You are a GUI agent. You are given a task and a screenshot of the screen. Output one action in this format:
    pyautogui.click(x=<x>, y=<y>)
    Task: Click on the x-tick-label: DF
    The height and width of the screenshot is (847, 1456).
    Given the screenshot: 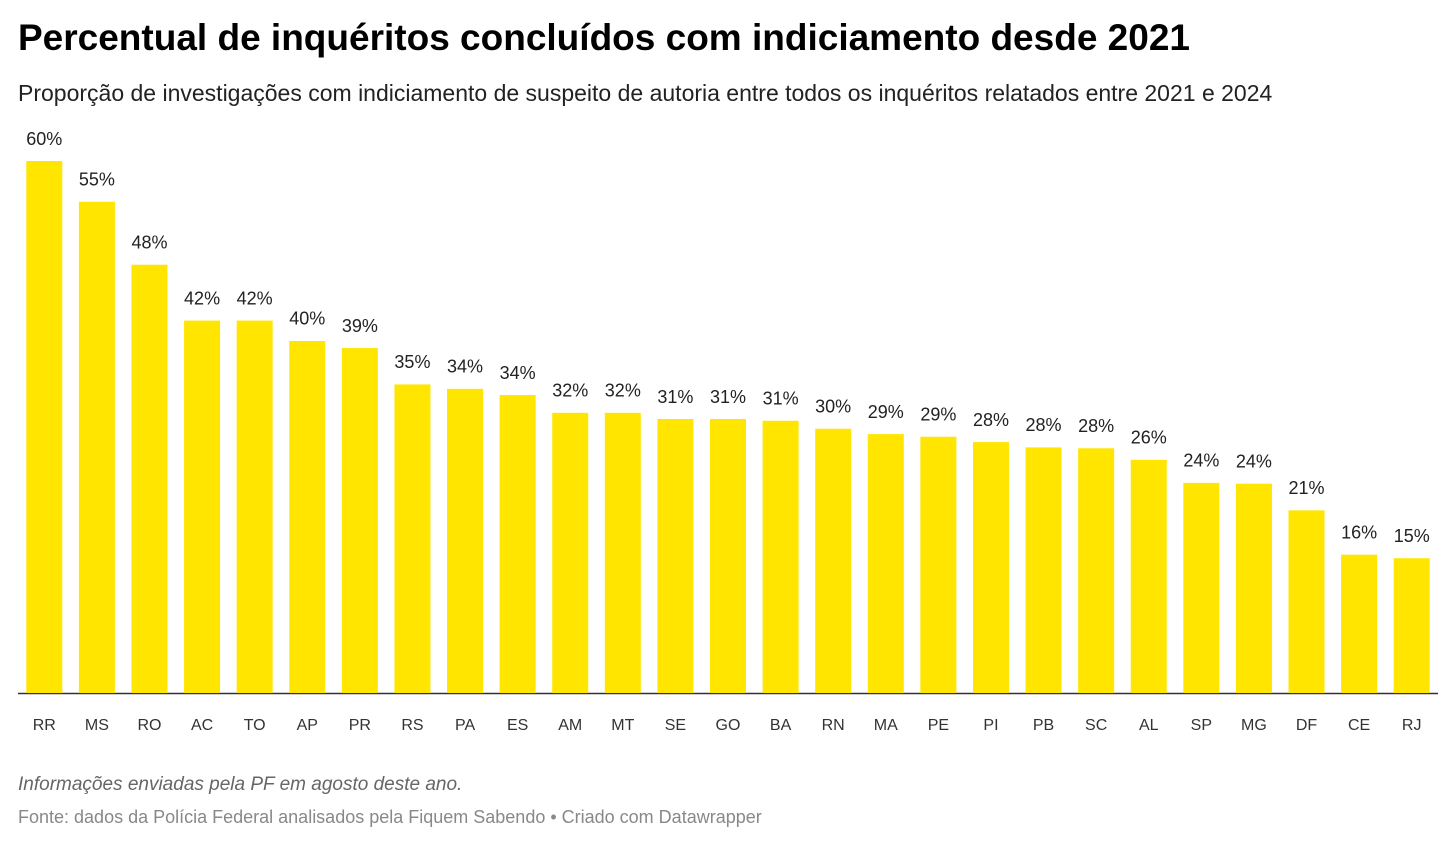 What is the action you would take?
    pyautogui.click(x=1307, y=725)
    